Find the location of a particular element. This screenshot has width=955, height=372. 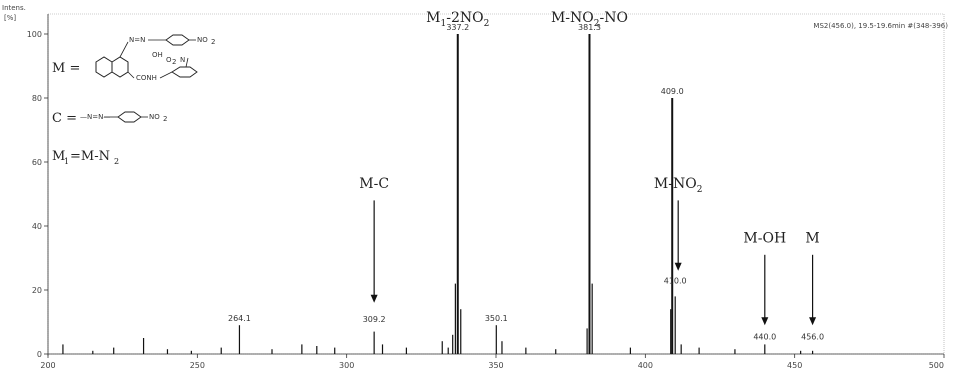

annotation-m-no2-no: M-NO2-NO is located at coordinates (589, 19).